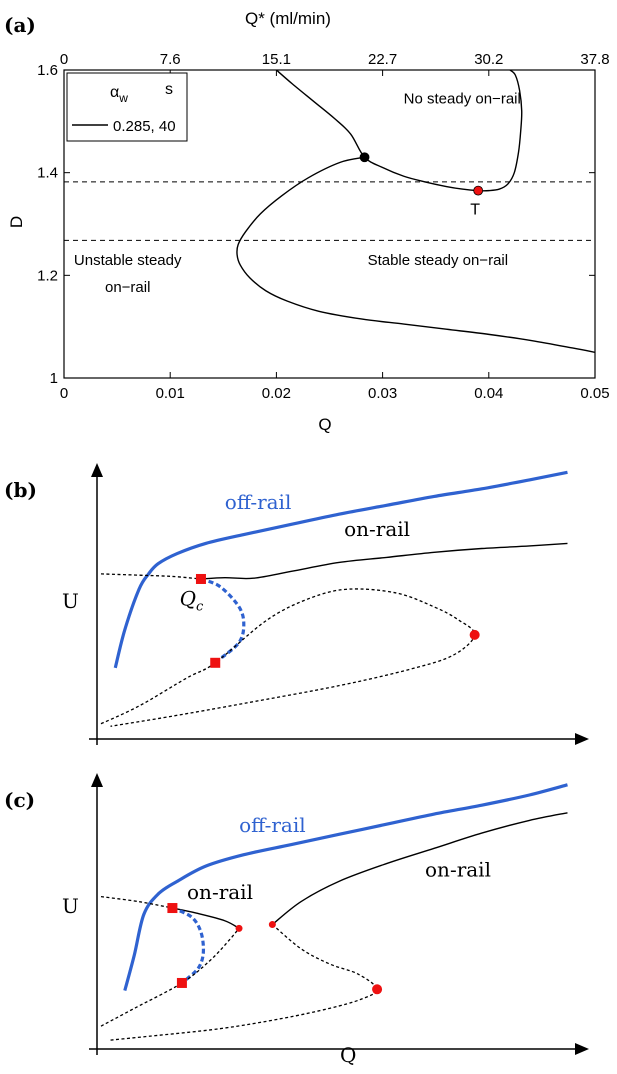 This screenshot has width=617, height=1074. I want to click on panel-a-x2label: Q* (ml/min), so click(288, 18).